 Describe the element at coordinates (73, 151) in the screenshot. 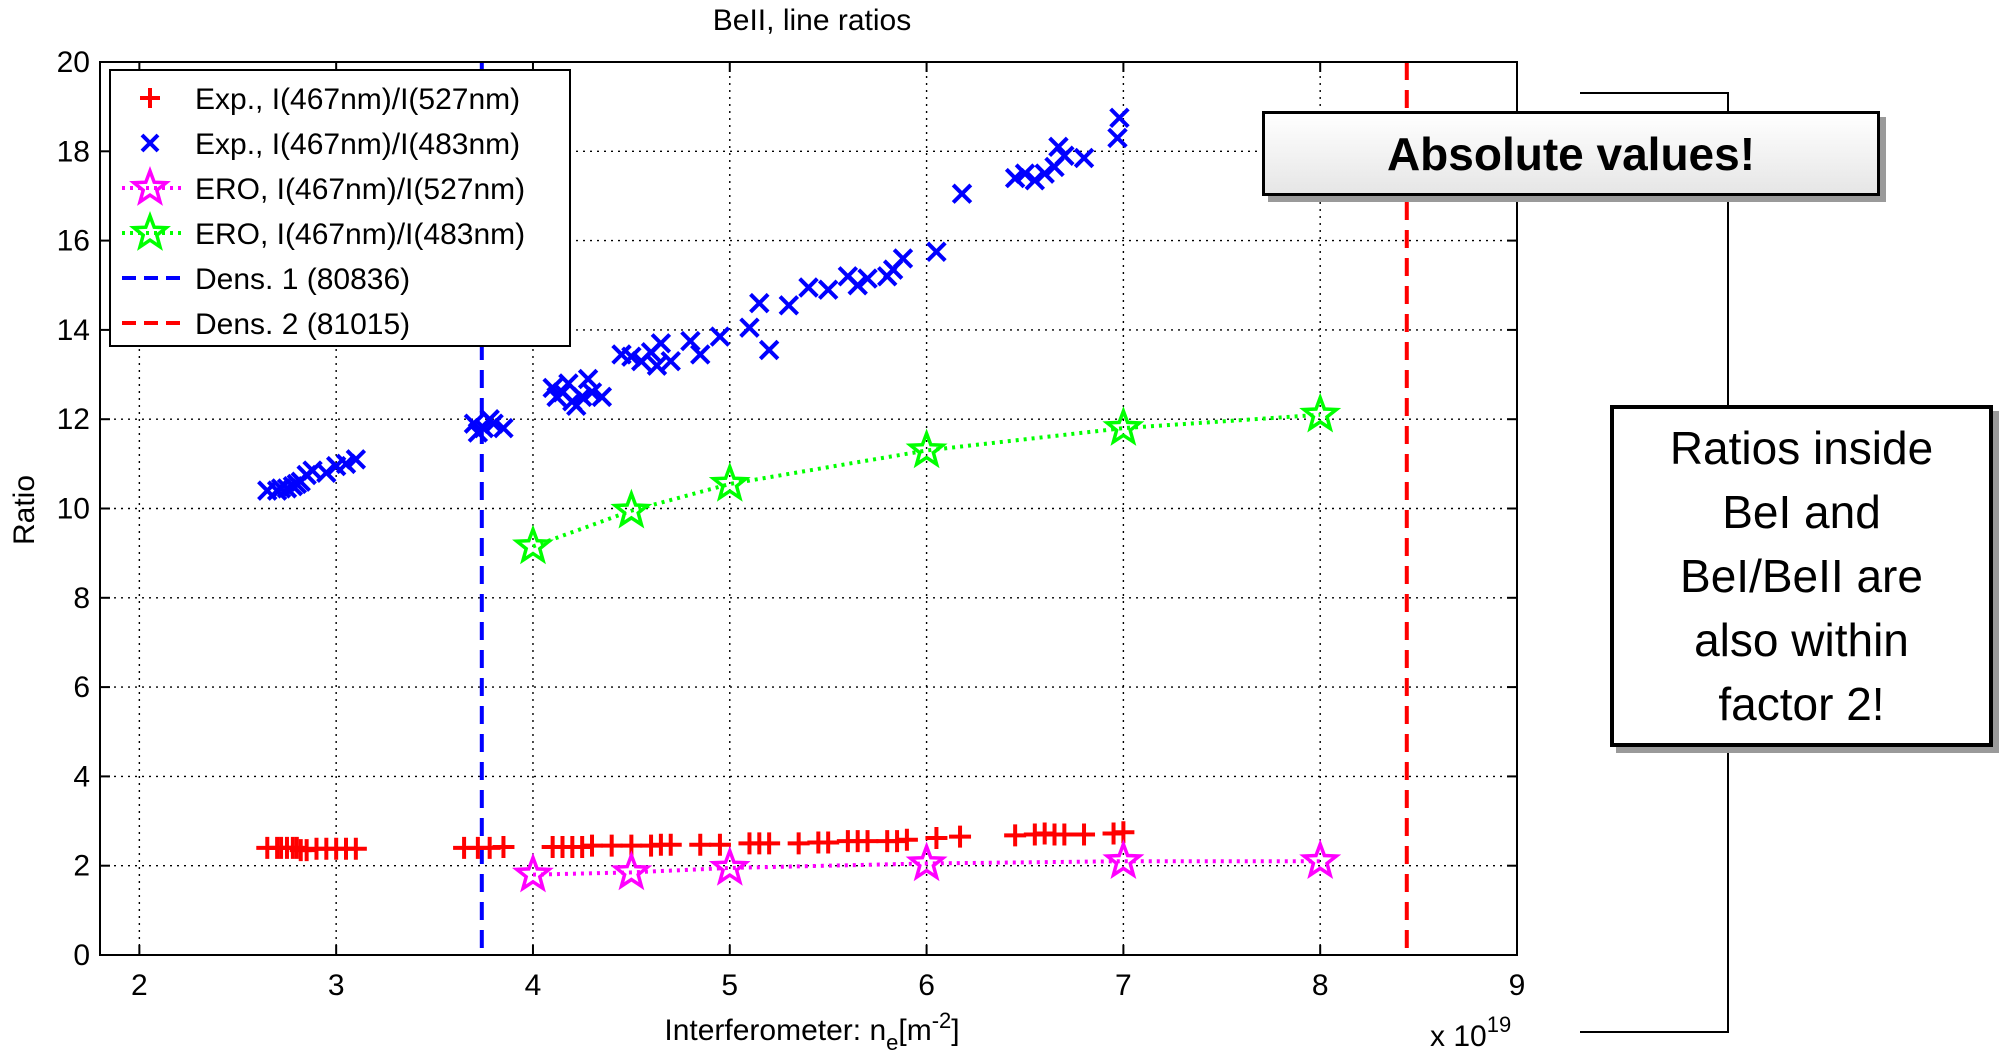

I see `y-tick-label: 18` at that location.